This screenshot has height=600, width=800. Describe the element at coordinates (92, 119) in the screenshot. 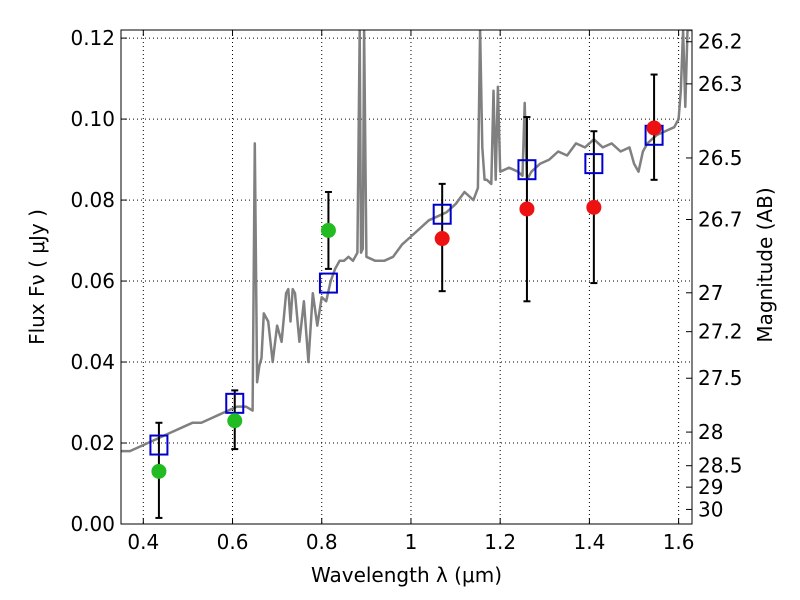

I see `y-tick-label-5: 0.10` at that location.